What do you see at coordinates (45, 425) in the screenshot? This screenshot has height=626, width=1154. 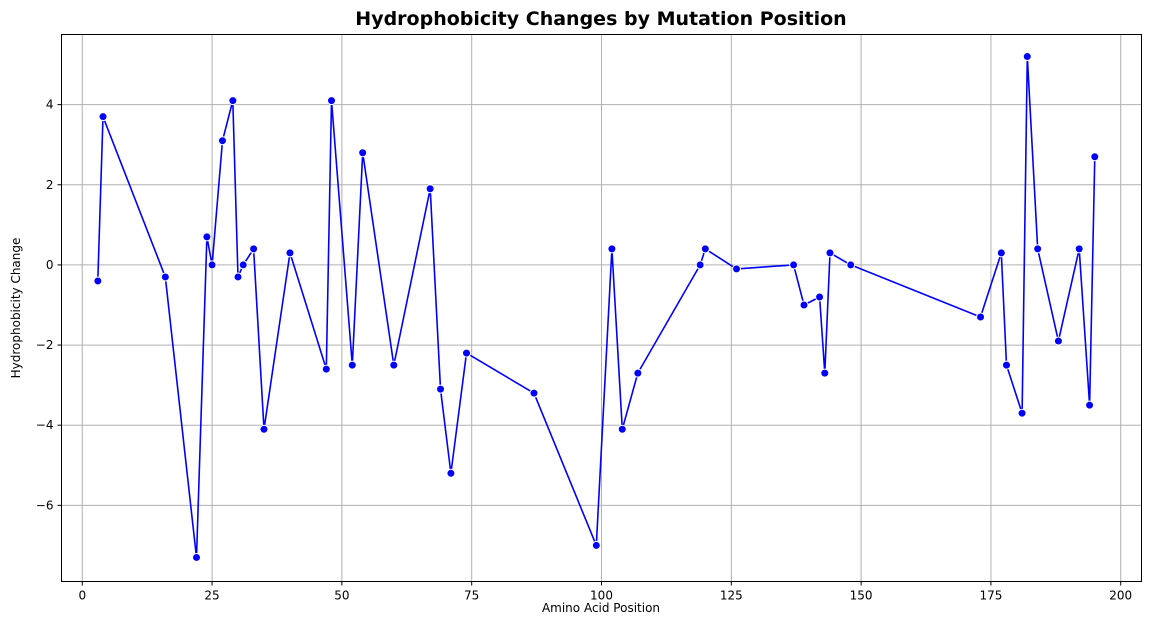 I see `y-tick-label: −4` at bounding box center [45, 425].